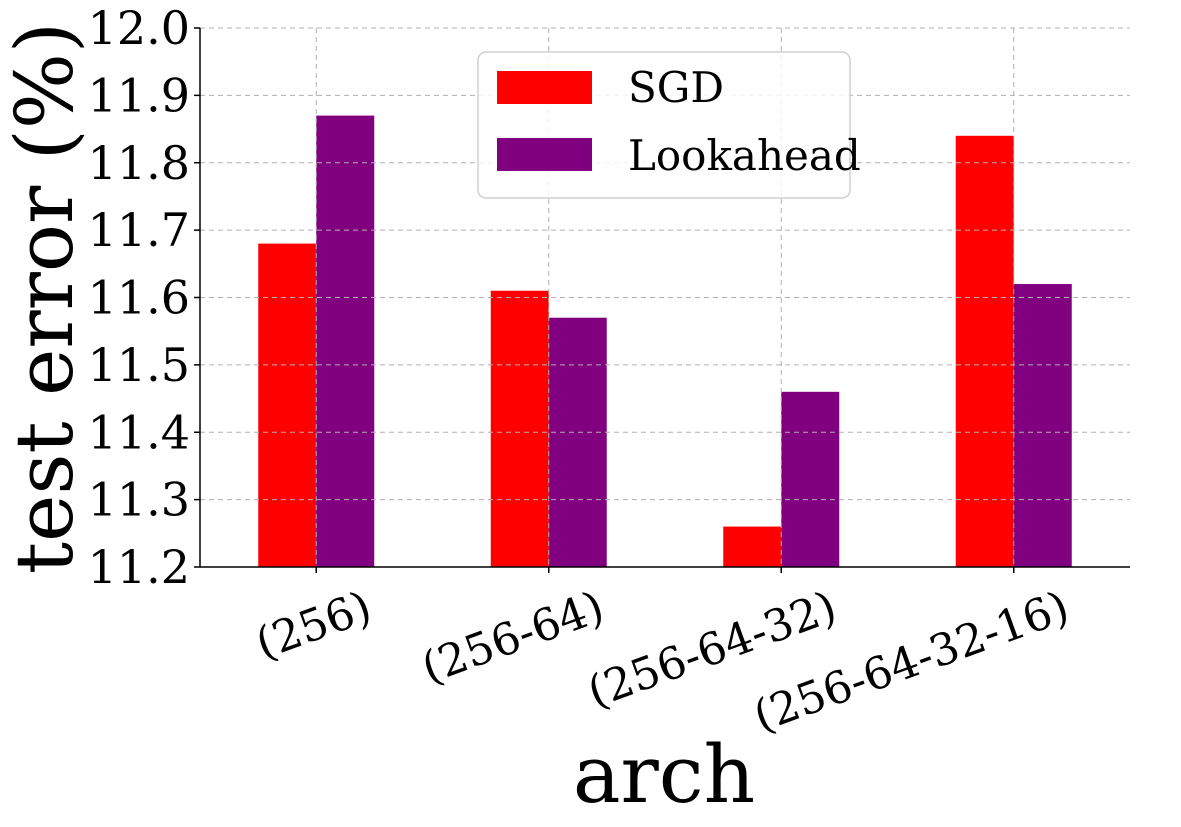 This screenshot has height=827, width=1181. I want to click on legend-swatch-sgd, so click(544, 87).